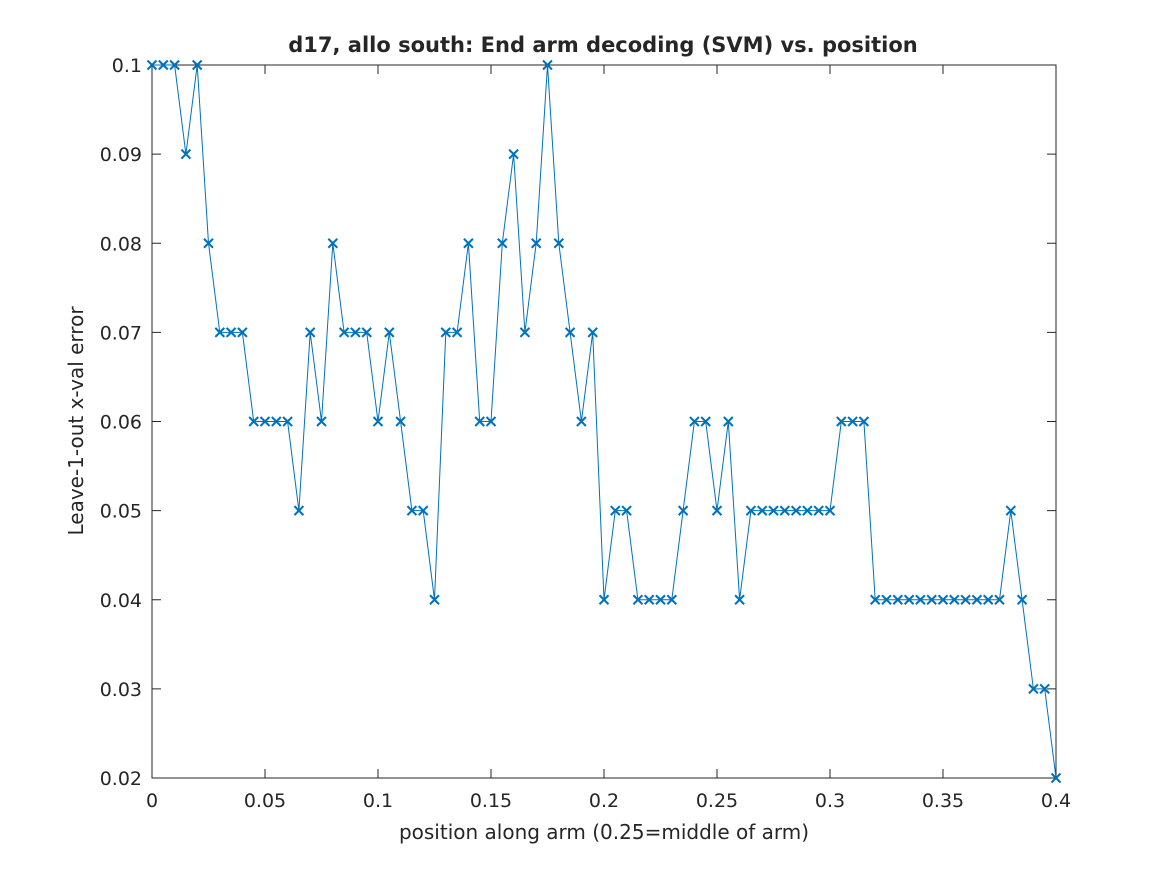  What do you see at coordinates (121, 601) in the screenshot?
I see `y-tick-label: 0.04` at bounding box center [121, 601].